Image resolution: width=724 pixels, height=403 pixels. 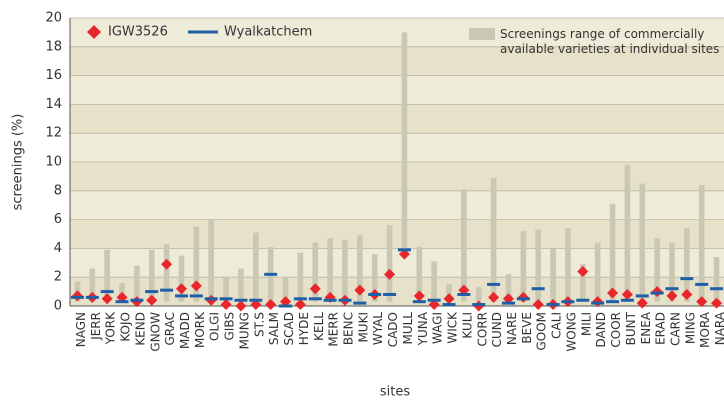 I want to click on x-tick-label: MADD, so click(x=185, y=330).